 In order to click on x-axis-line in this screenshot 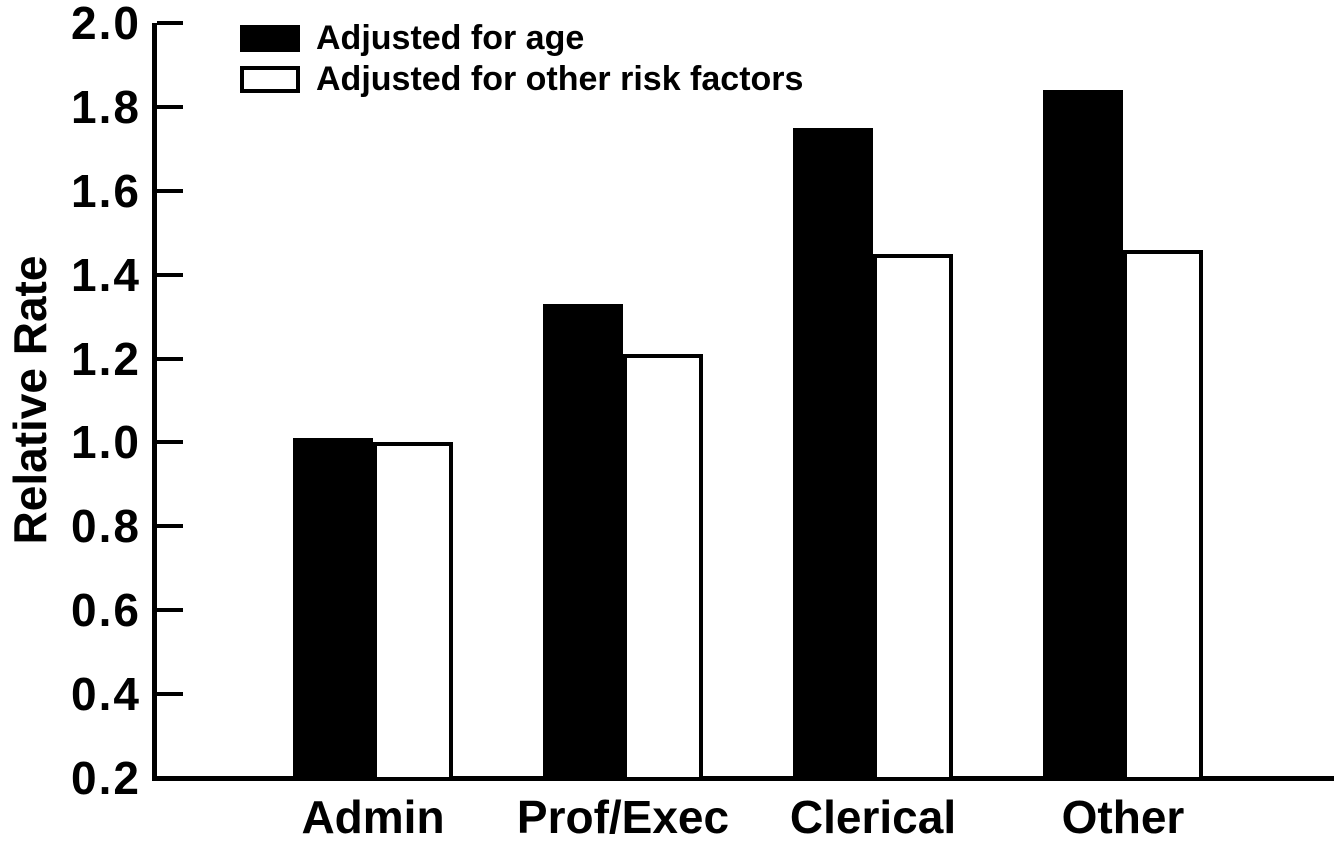, I will do `click(743, 778)`.